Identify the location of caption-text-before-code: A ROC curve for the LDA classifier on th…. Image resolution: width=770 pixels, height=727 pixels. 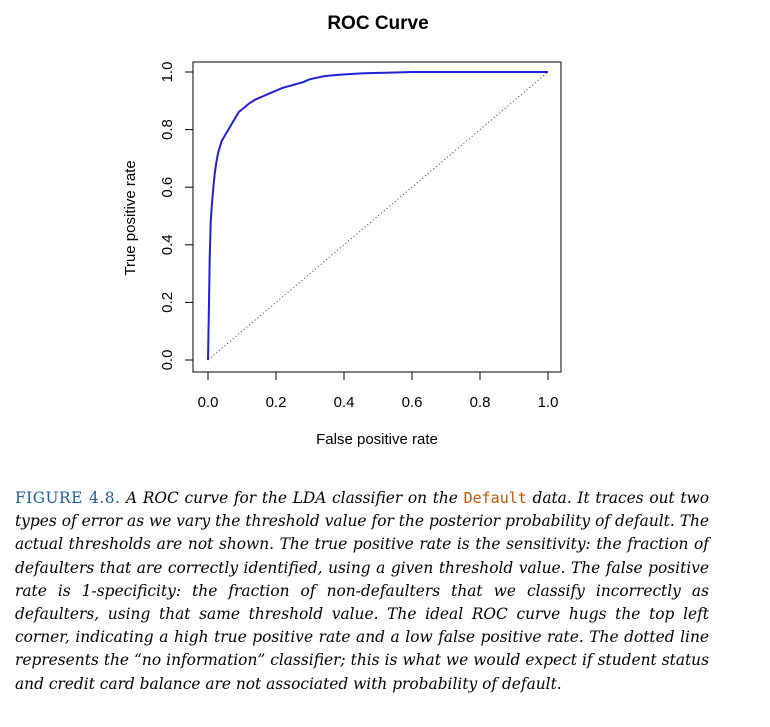
(292, 498).